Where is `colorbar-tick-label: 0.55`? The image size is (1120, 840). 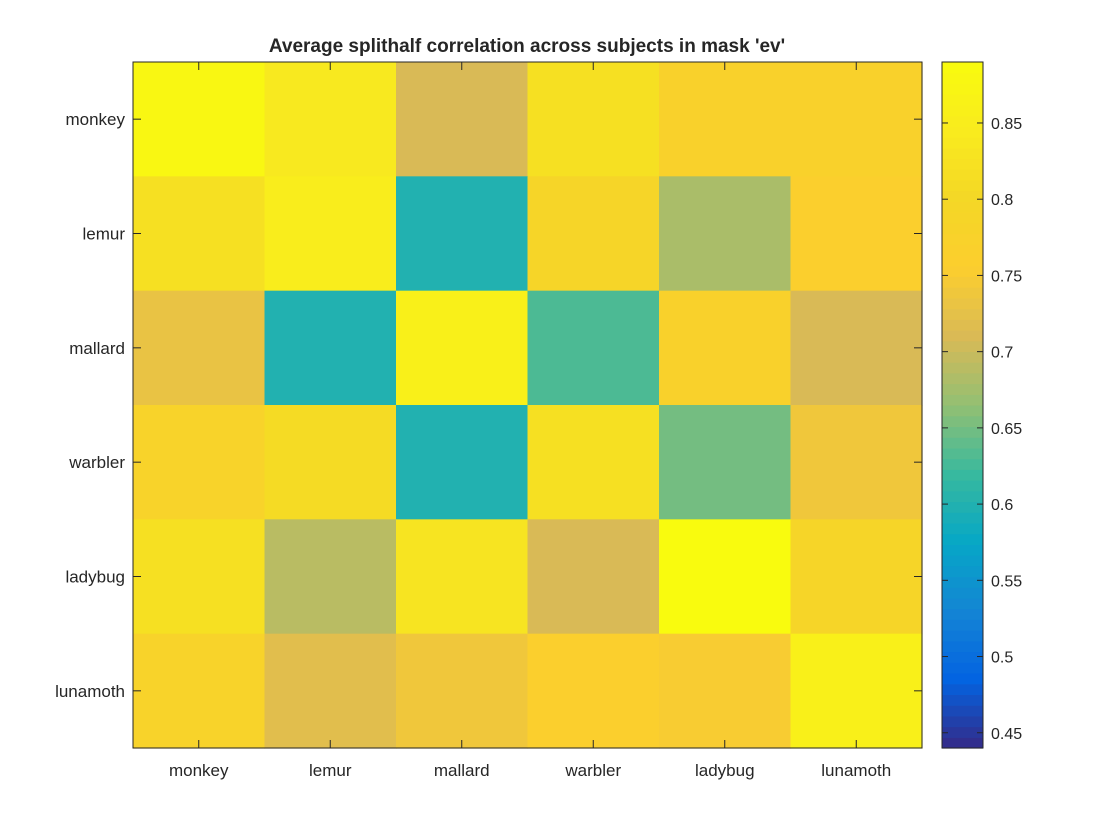 colorbar-tick-label: 0.55 is located at coordinates (1006, 581).